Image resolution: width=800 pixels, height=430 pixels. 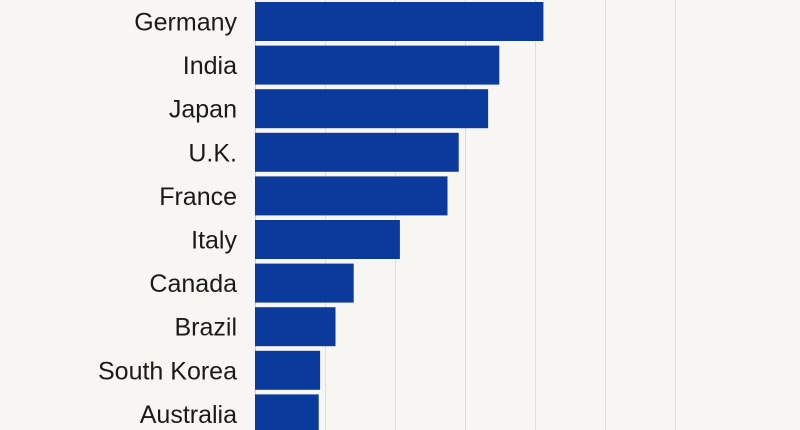 What do you see at coordinates (193, 284) in the screenshot?
I see `category-label: Canada` at bounding box center [193, 284].